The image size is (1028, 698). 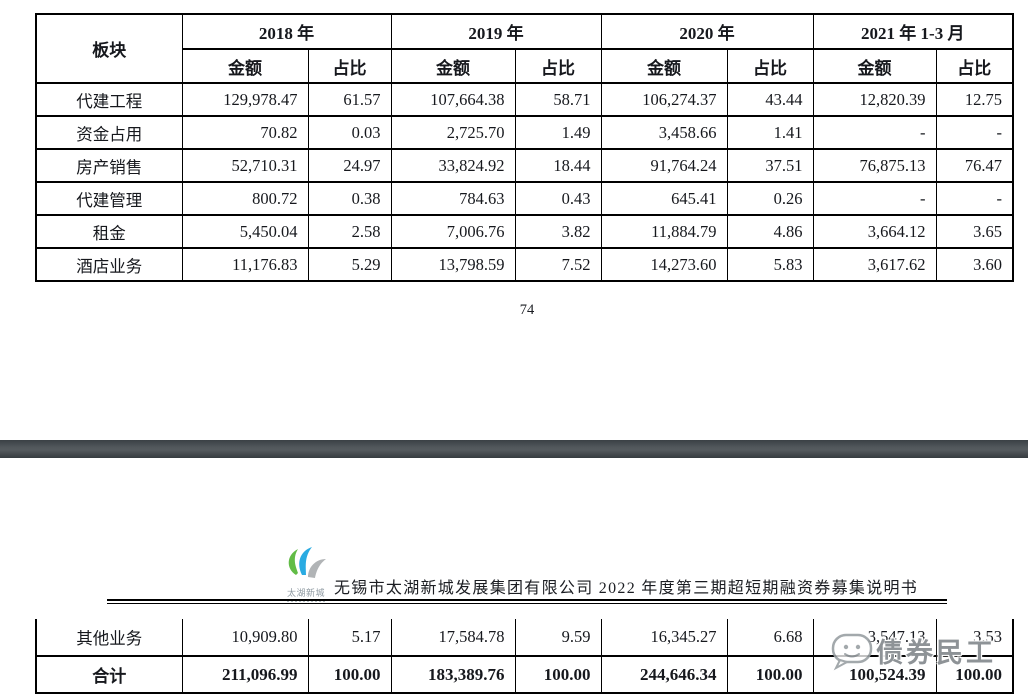 I want to click on table-cell: 2,725.70, so click(x=453, y=132).